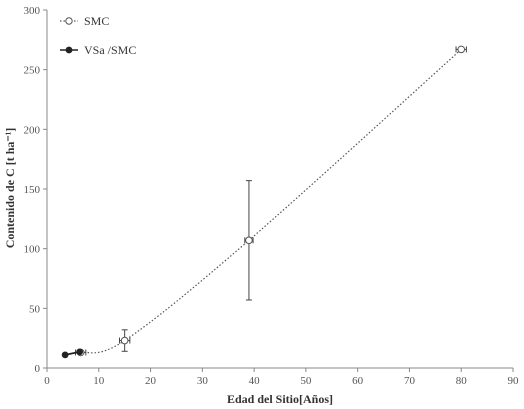 The height and width of the screenshot is (409, 524). What do you see at coordinates (280, 399) in the screenshot?
I see `x-axis-title: Edad del Sitio[Años]` at bounding box center [280, 399].